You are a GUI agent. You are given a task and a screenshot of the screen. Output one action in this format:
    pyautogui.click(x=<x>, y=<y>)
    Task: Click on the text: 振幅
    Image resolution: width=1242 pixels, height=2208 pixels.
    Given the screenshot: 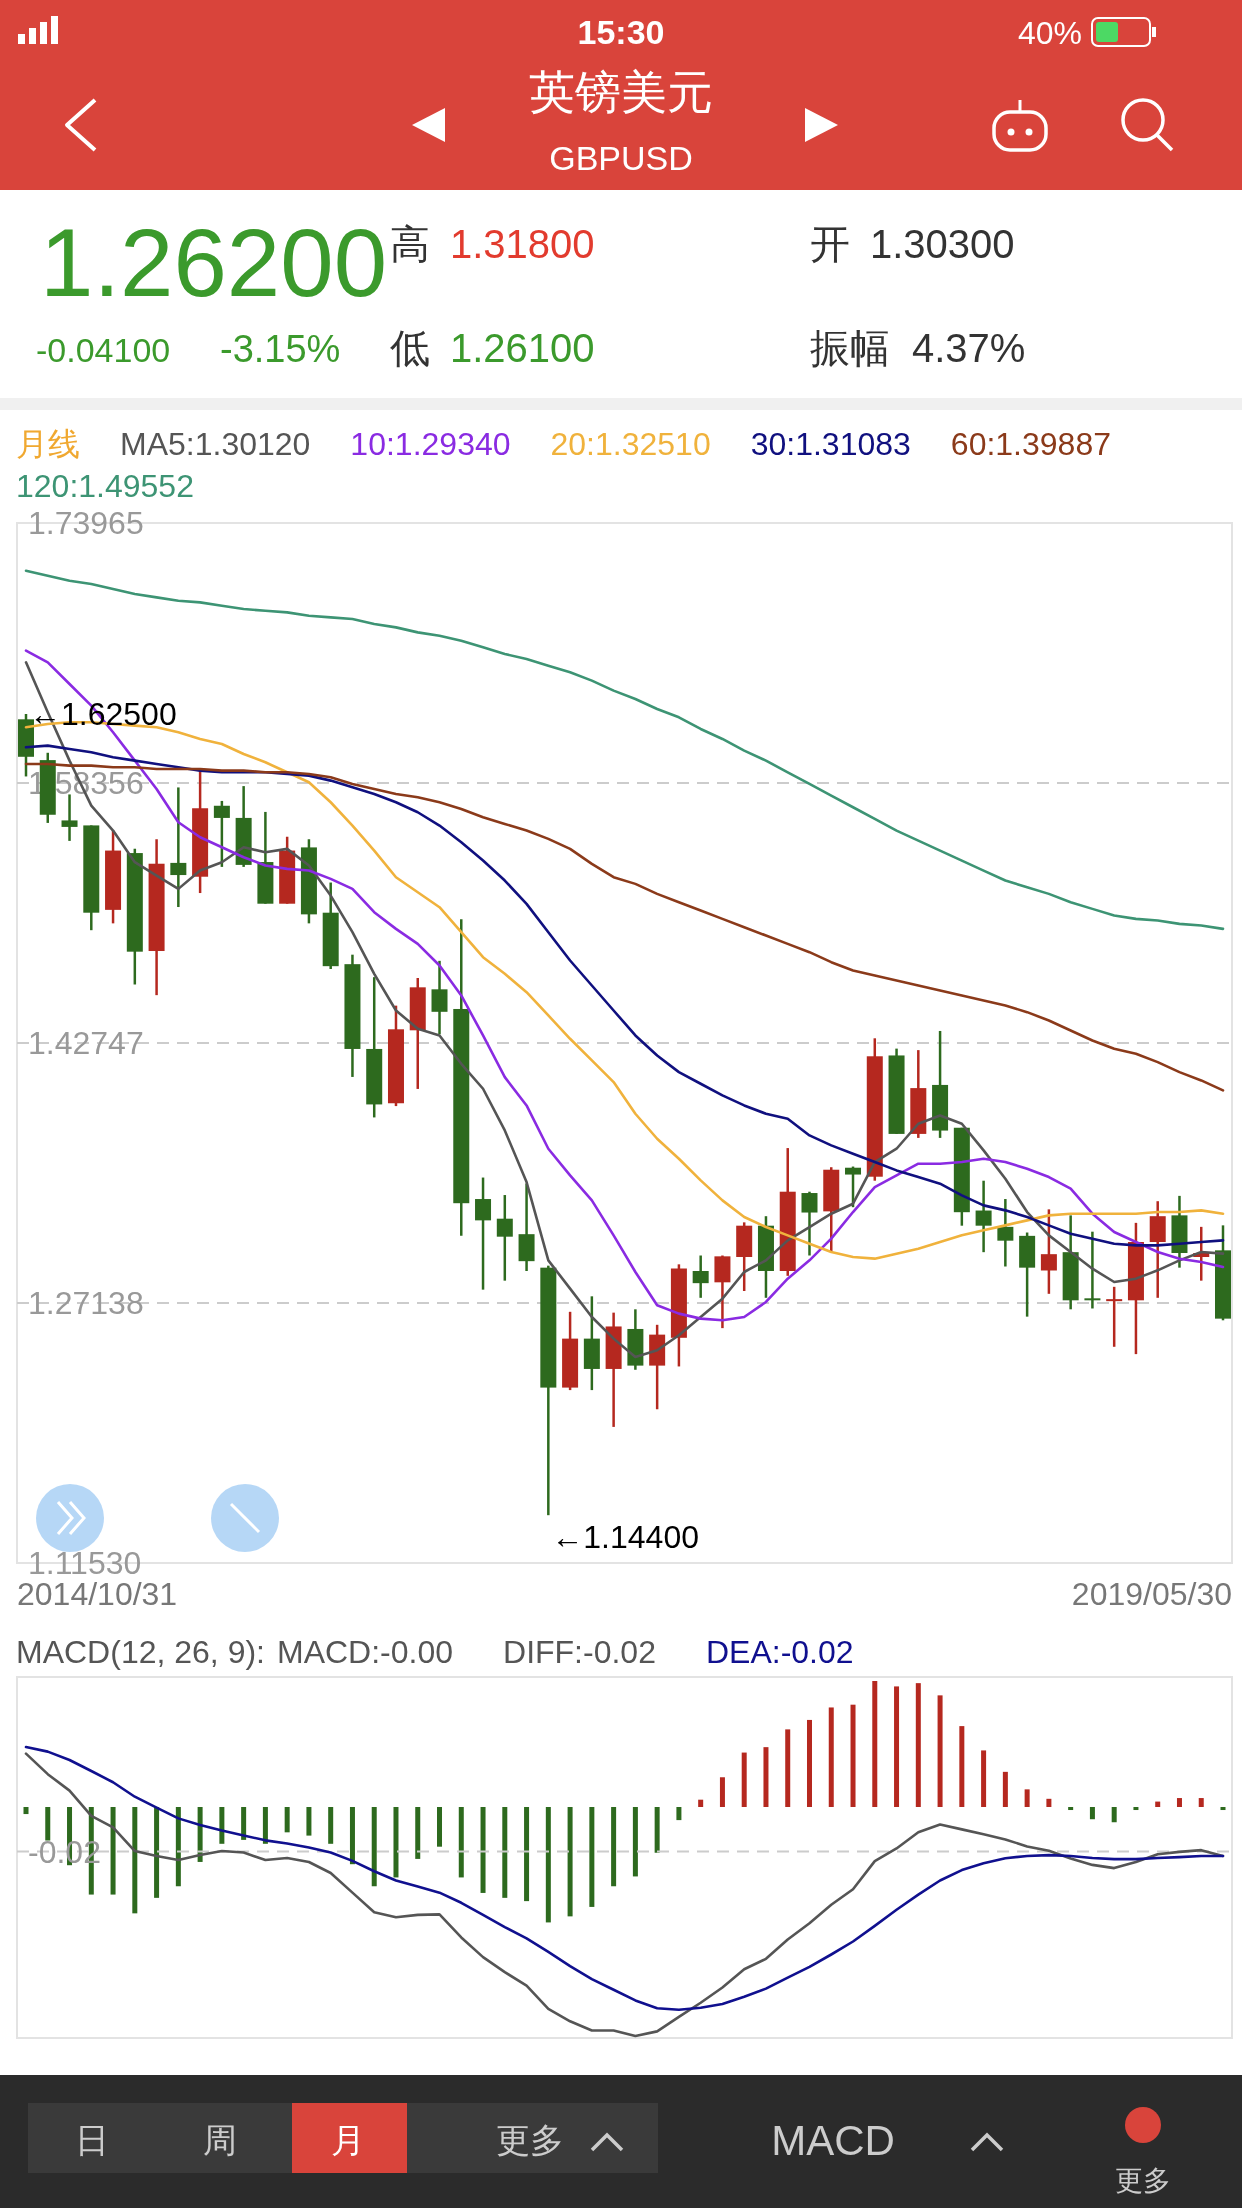 What is the action you would take?
    pyautogui.click(x=850, y=348)
    